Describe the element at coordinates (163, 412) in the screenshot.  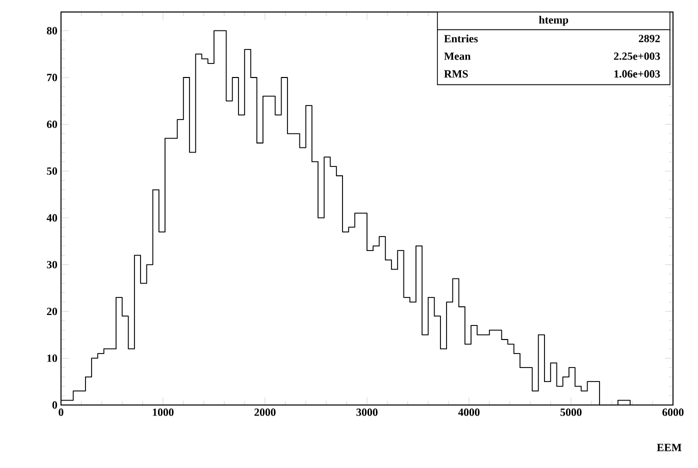
I see `x-tick-label: 1000` at that location.